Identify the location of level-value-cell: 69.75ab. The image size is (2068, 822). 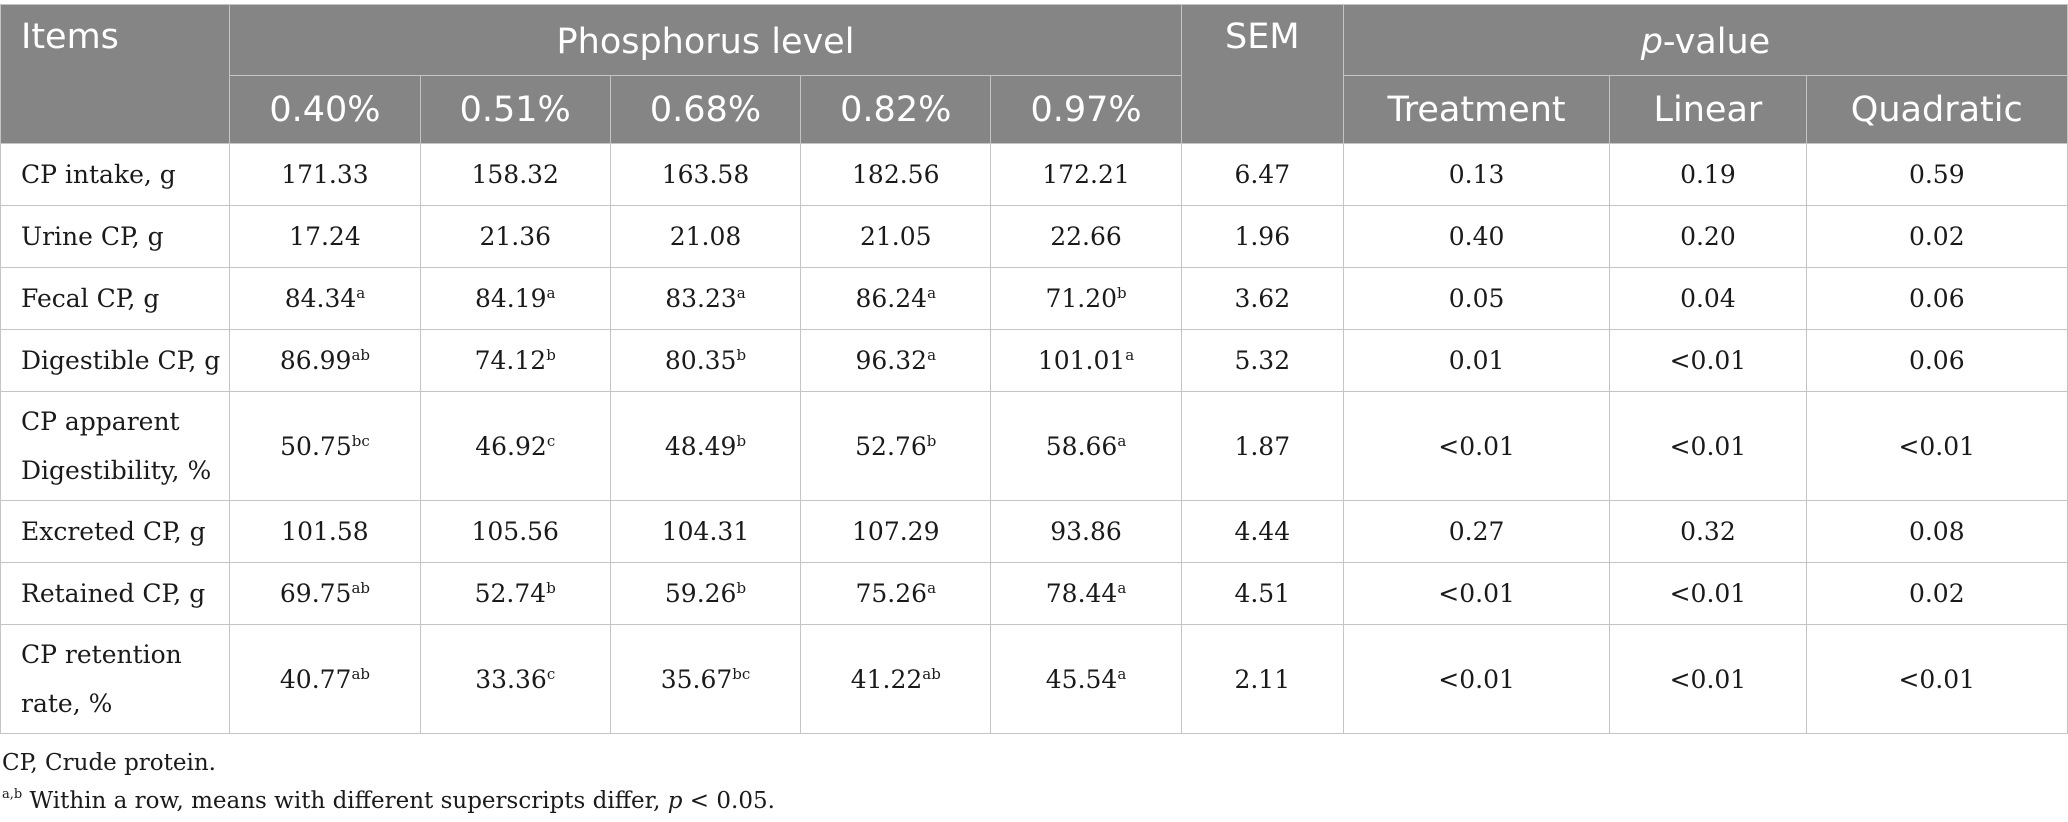
(325, 593).